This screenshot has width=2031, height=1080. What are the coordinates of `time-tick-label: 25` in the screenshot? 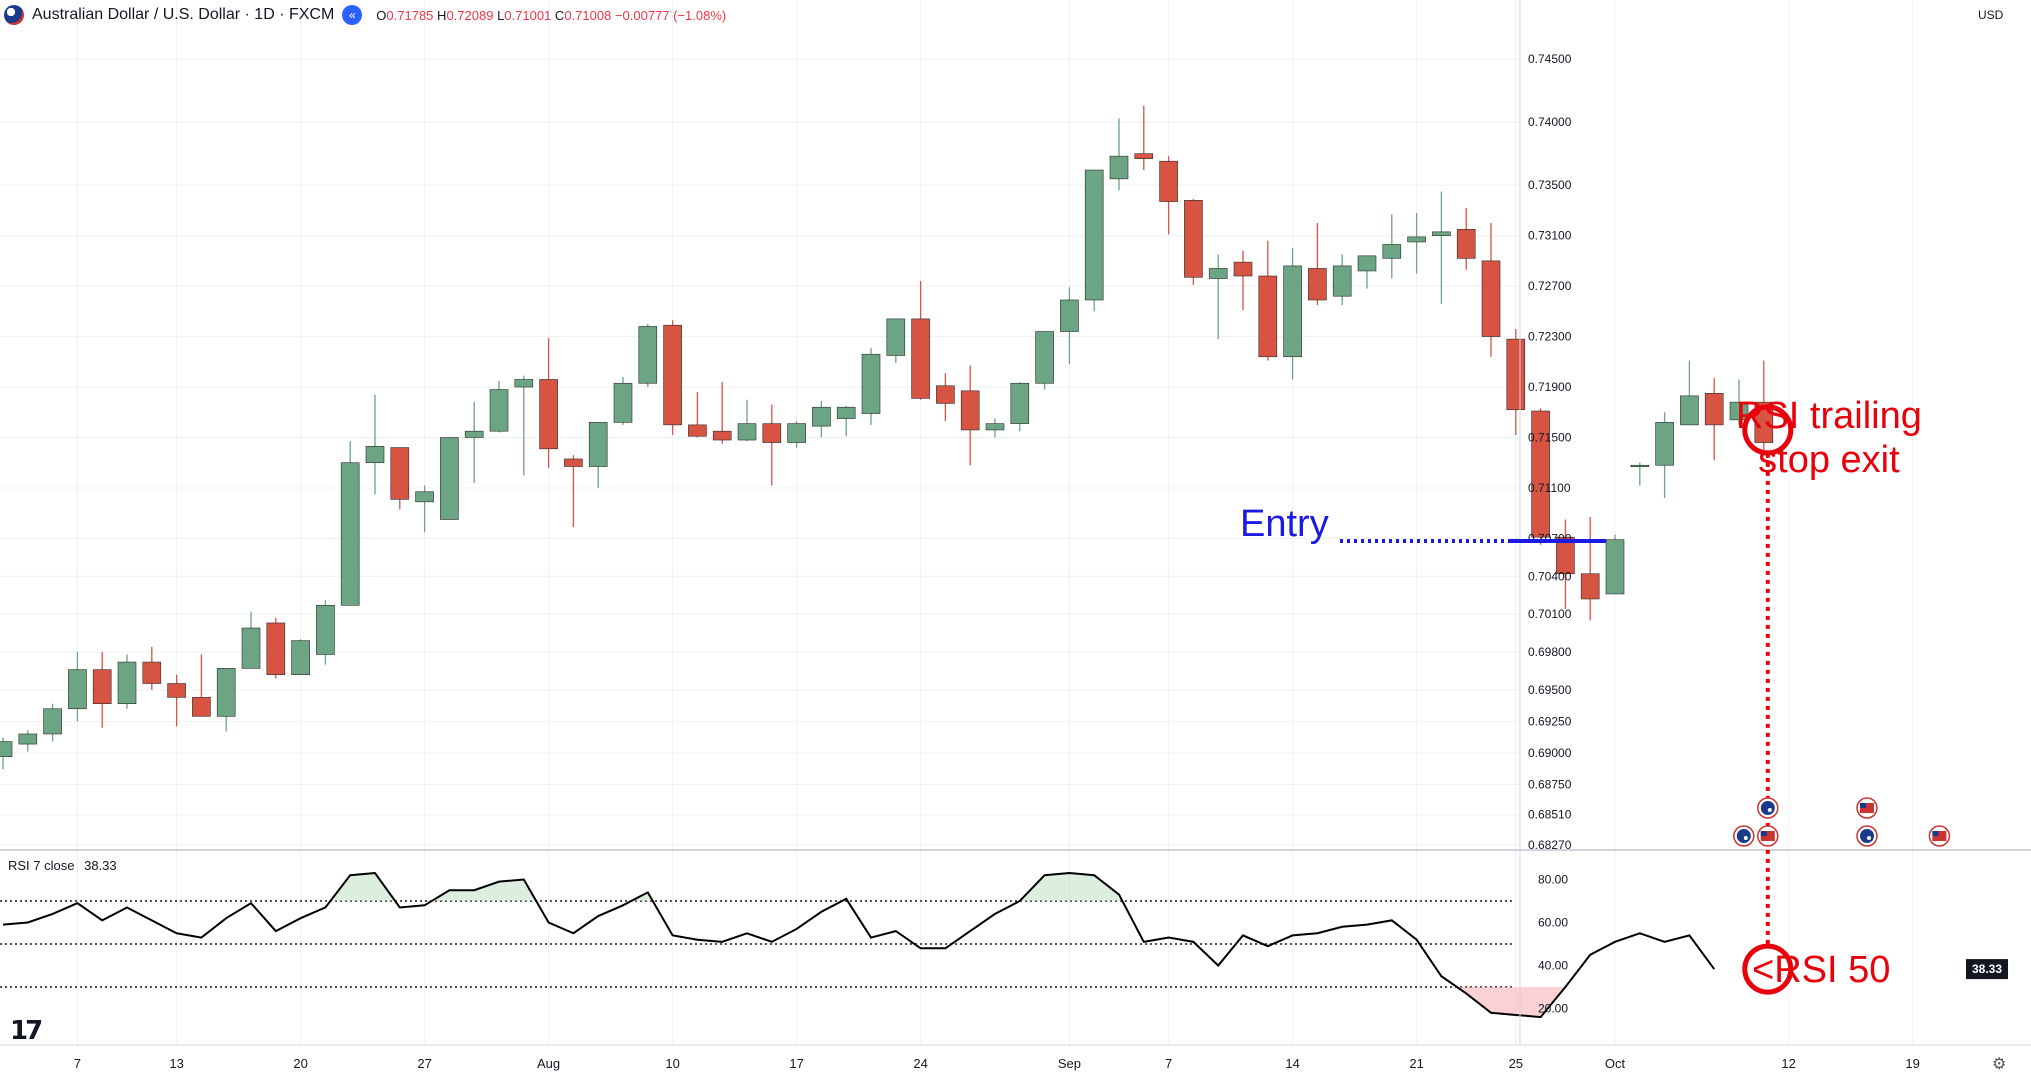 It's located at (1516, 1063).